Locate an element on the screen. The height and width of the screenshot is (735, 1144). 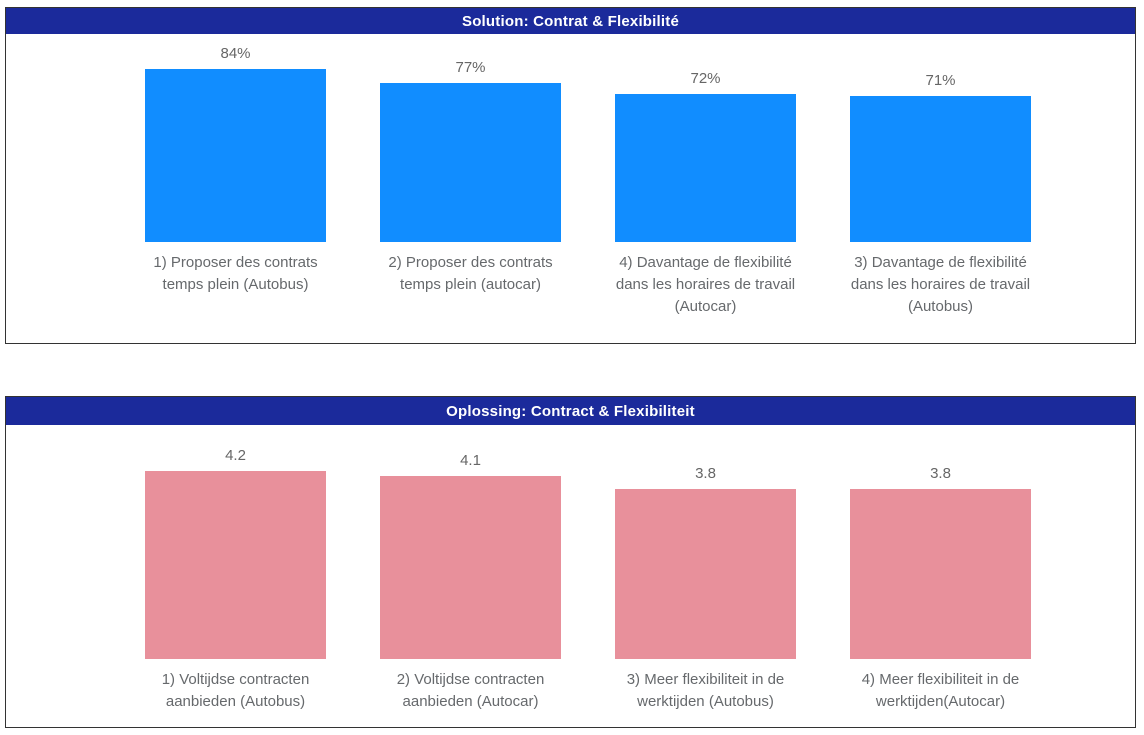
bar-area: 84% is located at coordinates (235, 138).